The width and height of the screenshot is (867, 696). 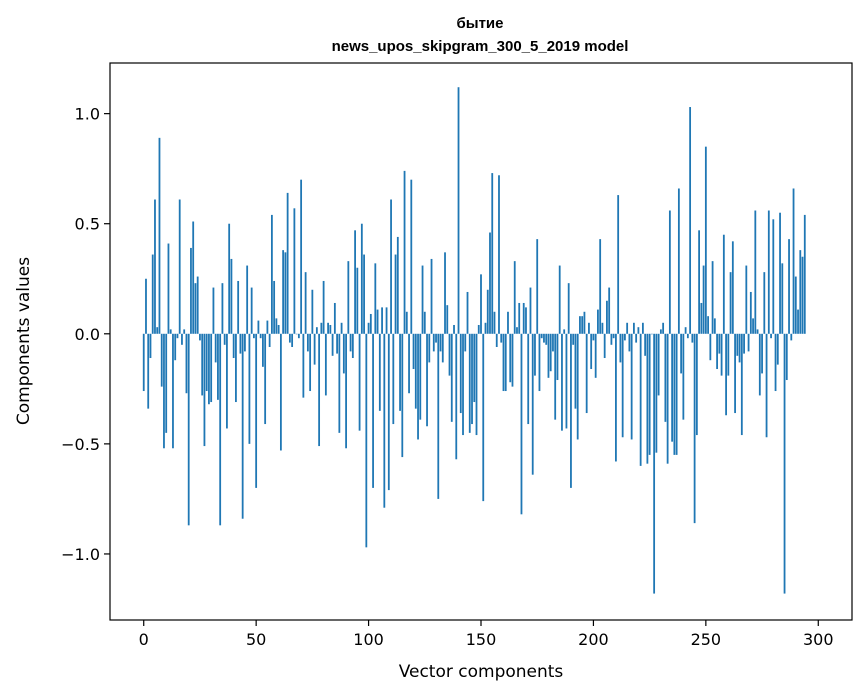 What do you see at coordinates (481, 639) in the screenshot?
I see `x-tick-label: 150` at bounding box center [481, 639].